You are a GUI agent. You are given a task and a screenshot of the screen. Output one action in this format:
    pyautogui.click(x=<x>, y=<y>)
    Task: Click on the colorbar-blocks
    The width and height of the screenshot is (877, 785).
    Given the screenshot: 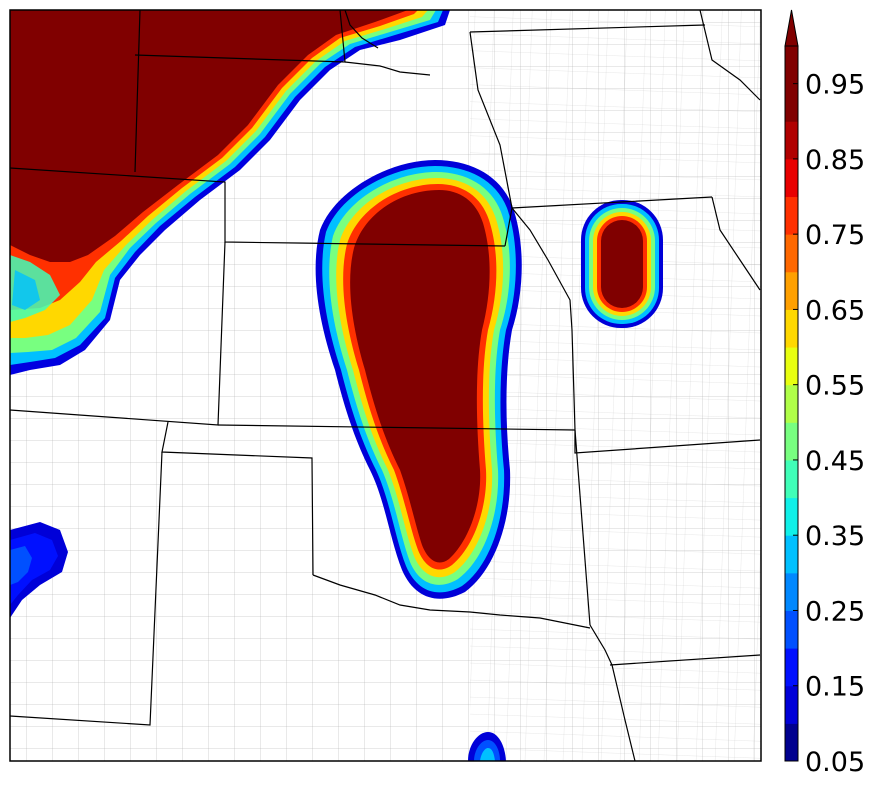 What is the action you would take?
    pyautogui.click(x=791, y=404)
    